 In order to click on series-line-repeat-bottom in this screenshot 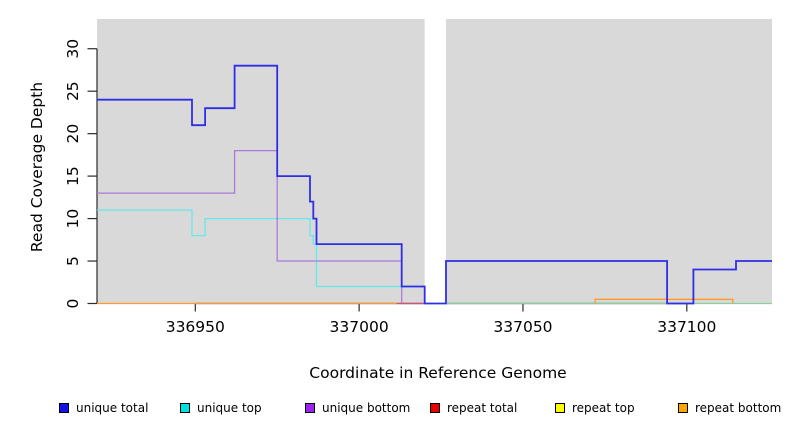, I will do `click(664, 301)`.